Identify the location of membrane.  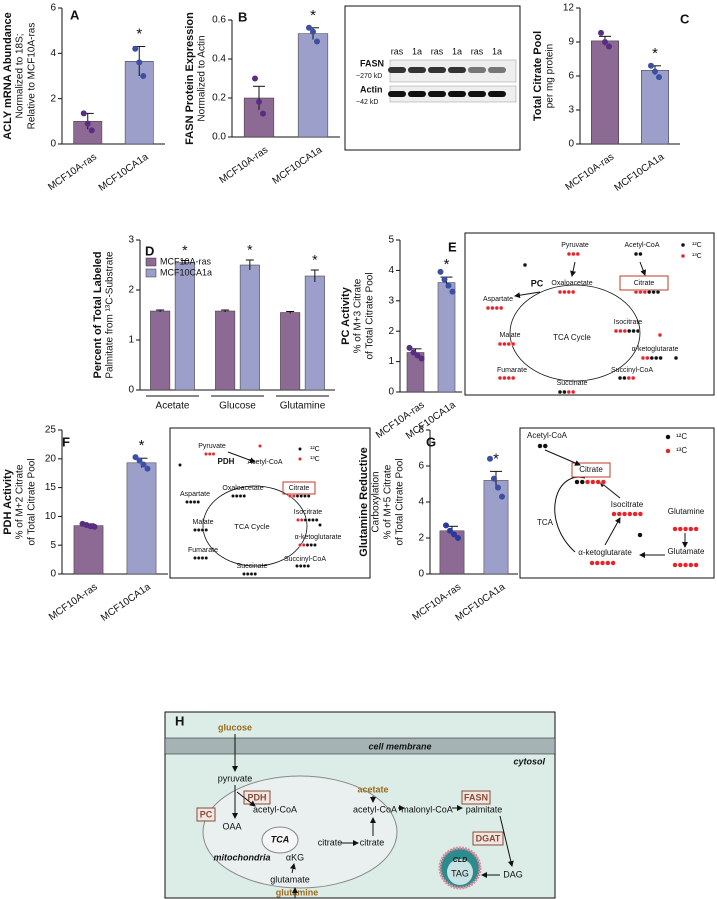
(360, 746).